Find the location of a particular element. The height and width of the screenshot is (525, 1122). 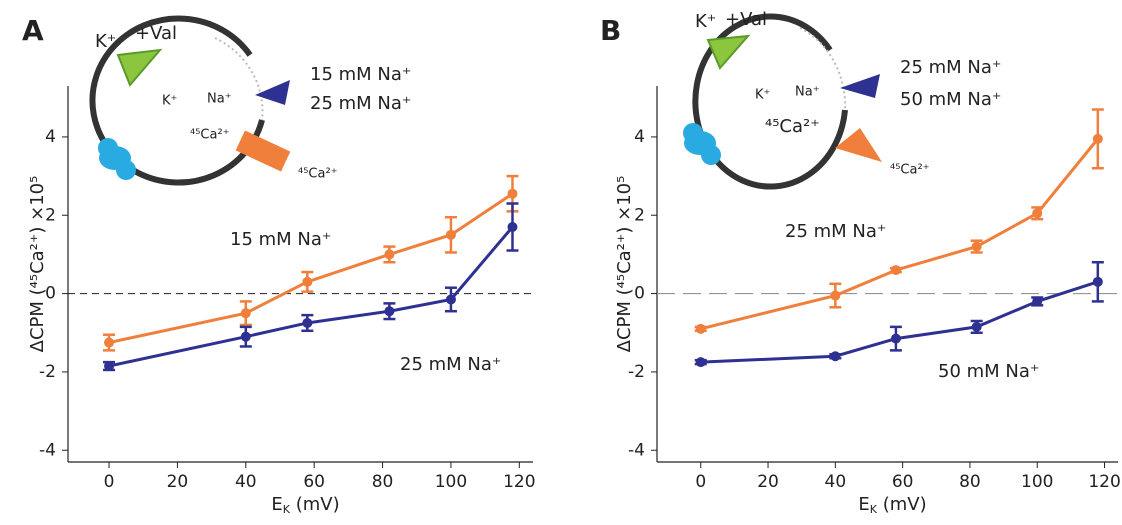

vesicle is located at coordinates (177, 100).